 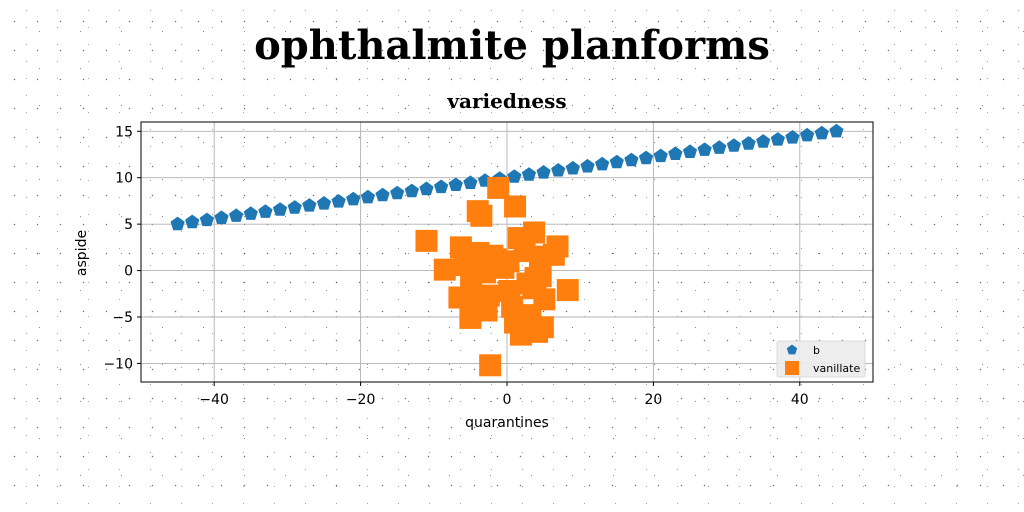 I want to click on legend-item: vanillate, so click(x=822, y=368).